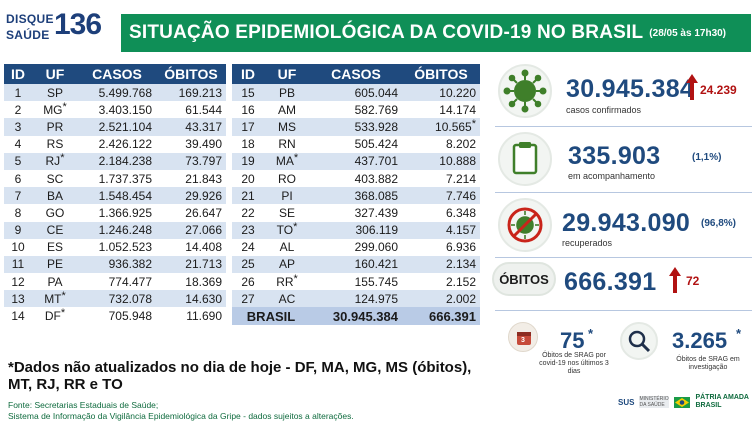 The height and width of the screenshot is (424, 754). I want to click on cell-uf: MT*, so click(55, 298).